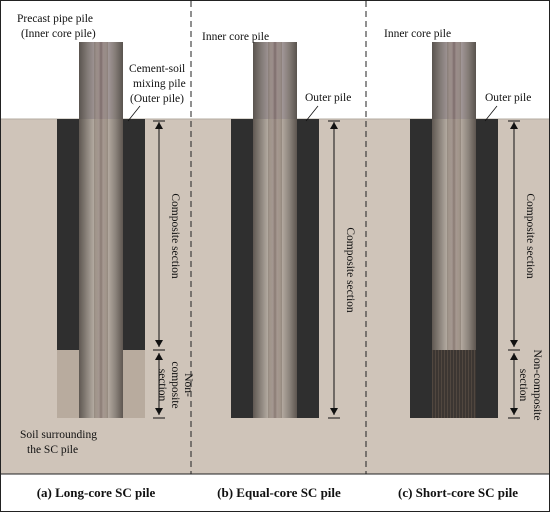 This screenshot has width=550, height=512. Describe the element at coordinates (328, 98) in the screenshot. I see `label-outer-pile-b: Outer pile` at that location.